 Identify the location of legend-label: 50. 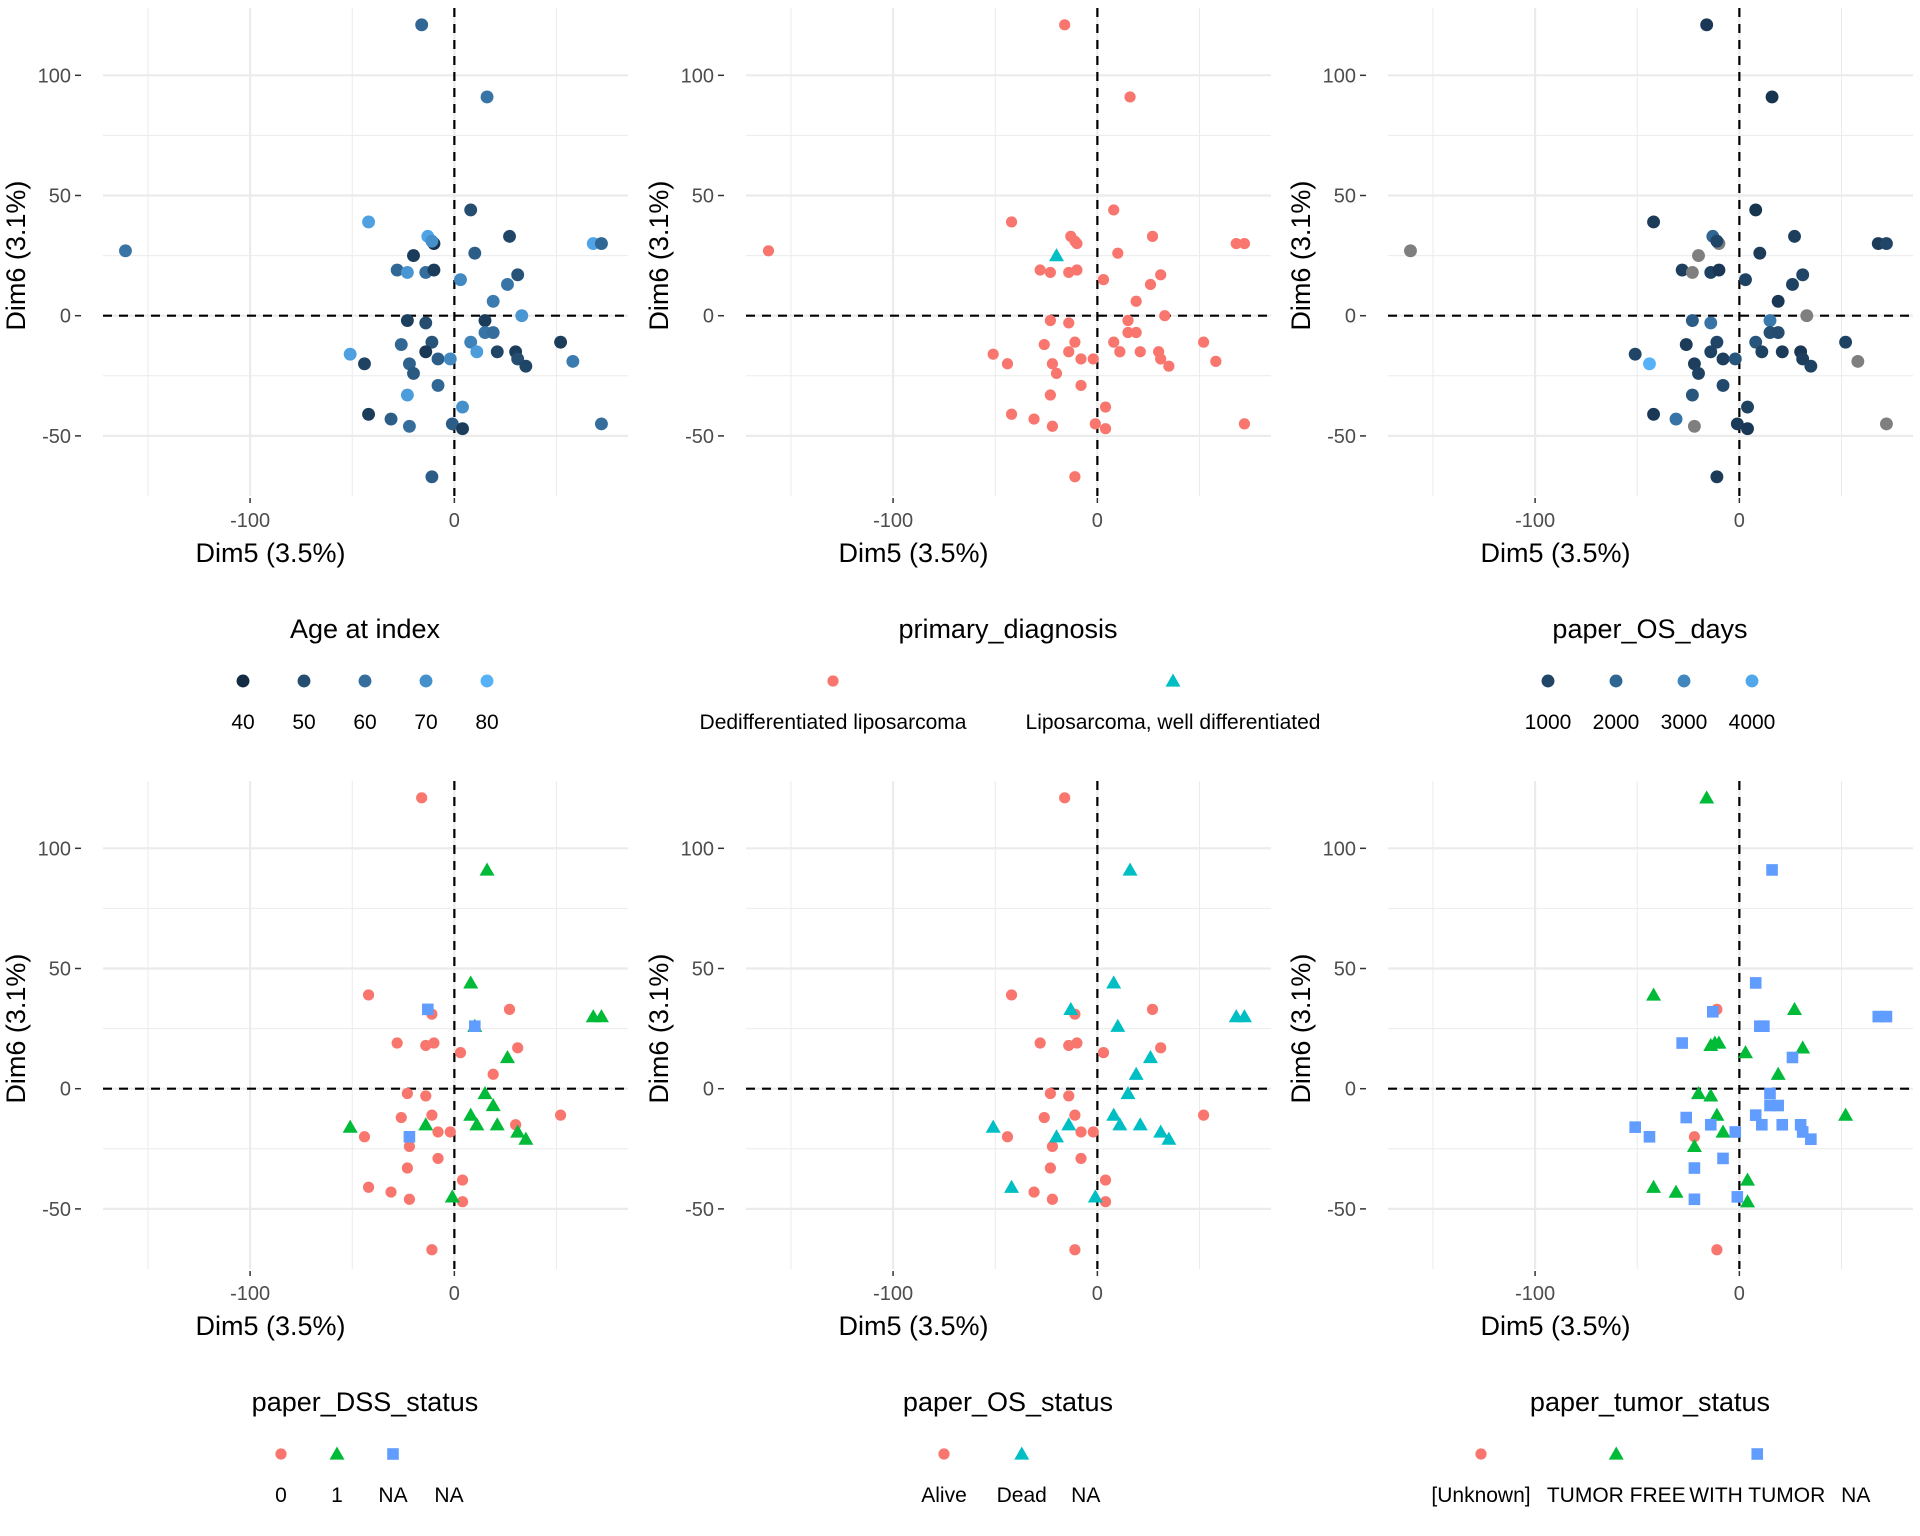
(303, 722).